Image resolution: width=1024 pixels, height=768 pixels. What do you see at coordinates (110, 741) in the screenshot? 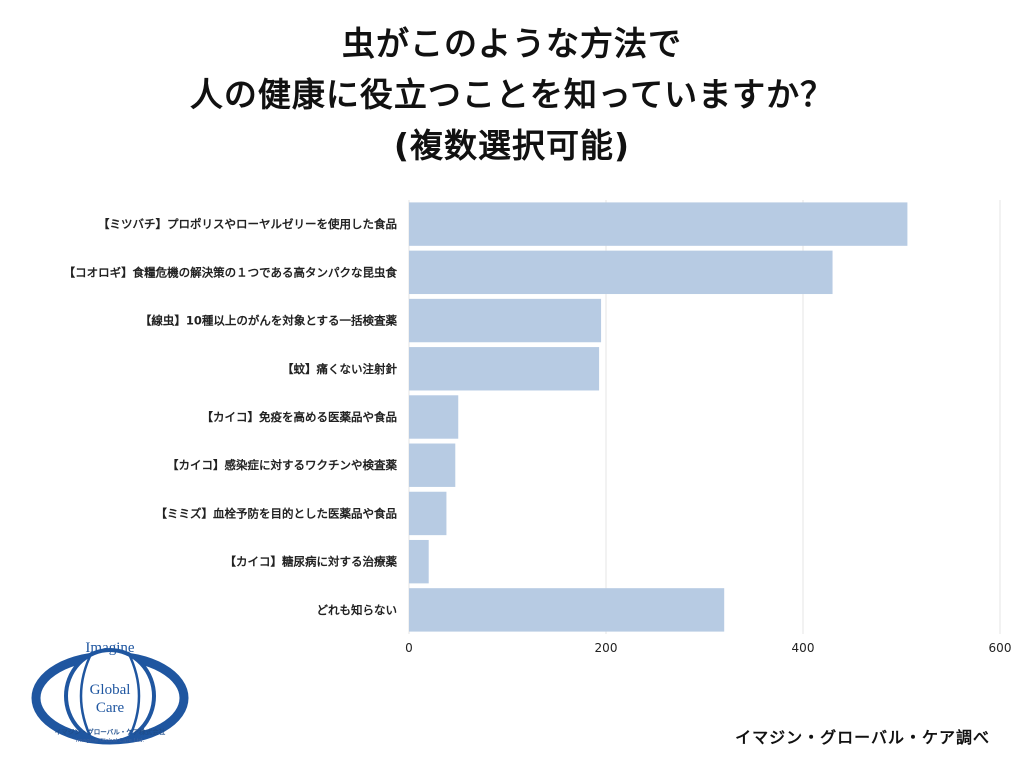
I see `logo-caption-en: Imagine Global Care Ltd.` at bounding box center [110, 741].